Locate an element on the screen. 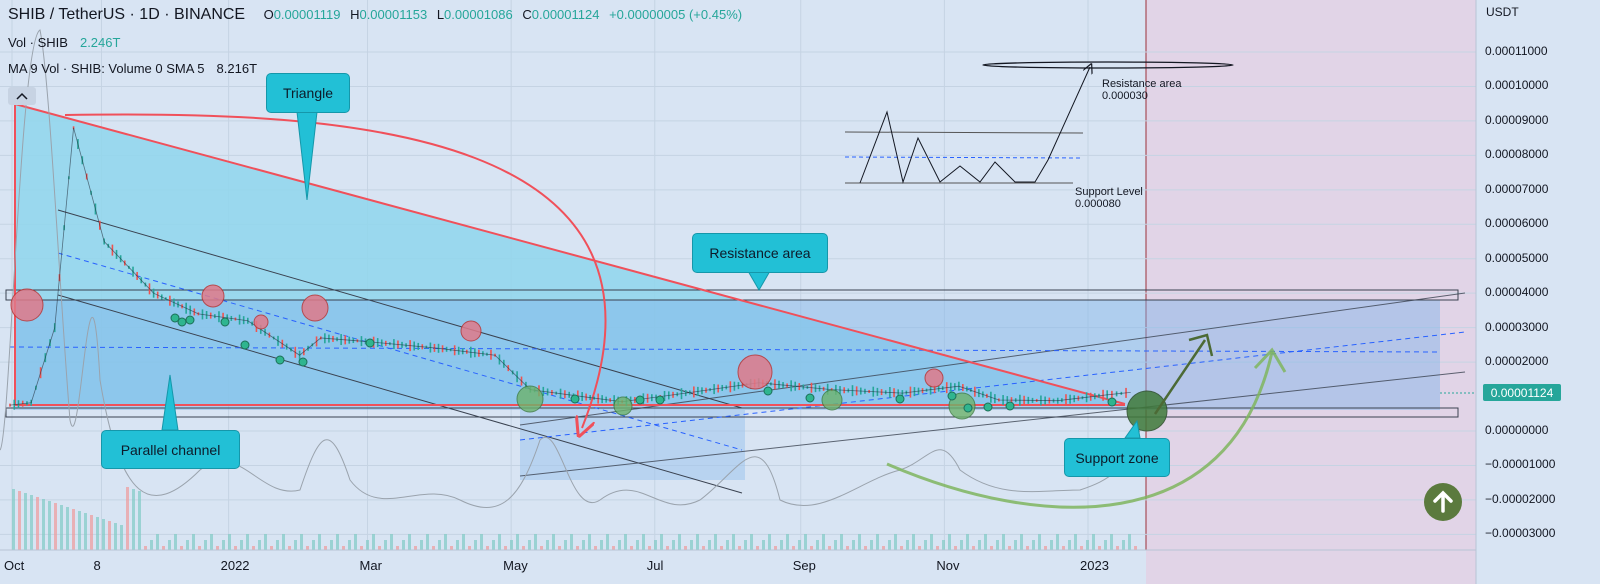 This screenshot has width=1600, height=584. collapse-legend-button is located at coordinates (22, 96).